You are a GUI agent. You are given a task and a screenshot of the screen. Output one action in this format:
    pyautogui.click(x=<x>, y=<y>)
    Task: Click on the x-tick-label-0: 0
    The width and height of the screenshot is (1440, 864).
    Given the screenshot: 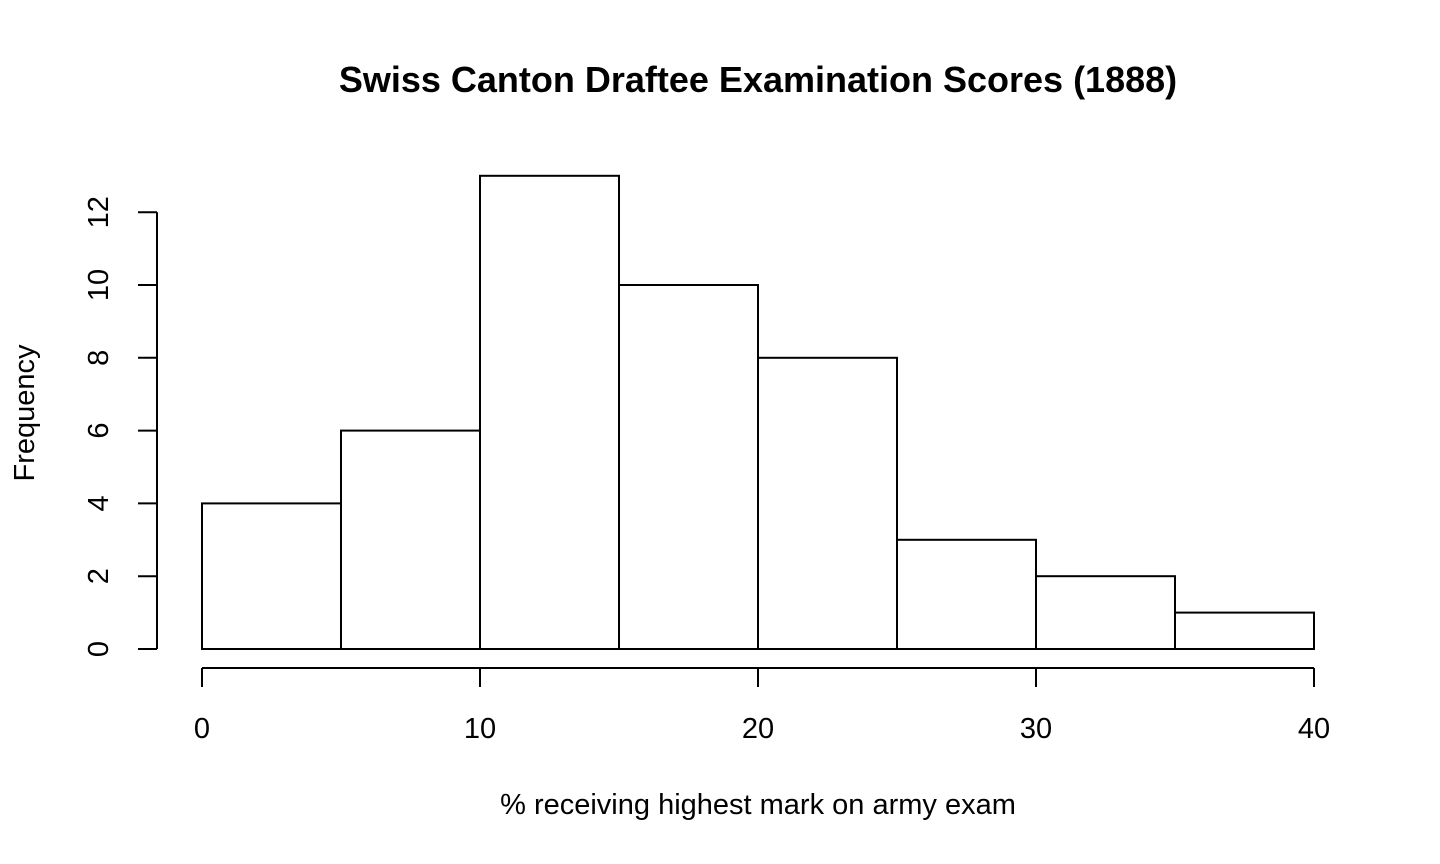 What is the action you would take?
    pyautogui.click(x=202, y=729)
    